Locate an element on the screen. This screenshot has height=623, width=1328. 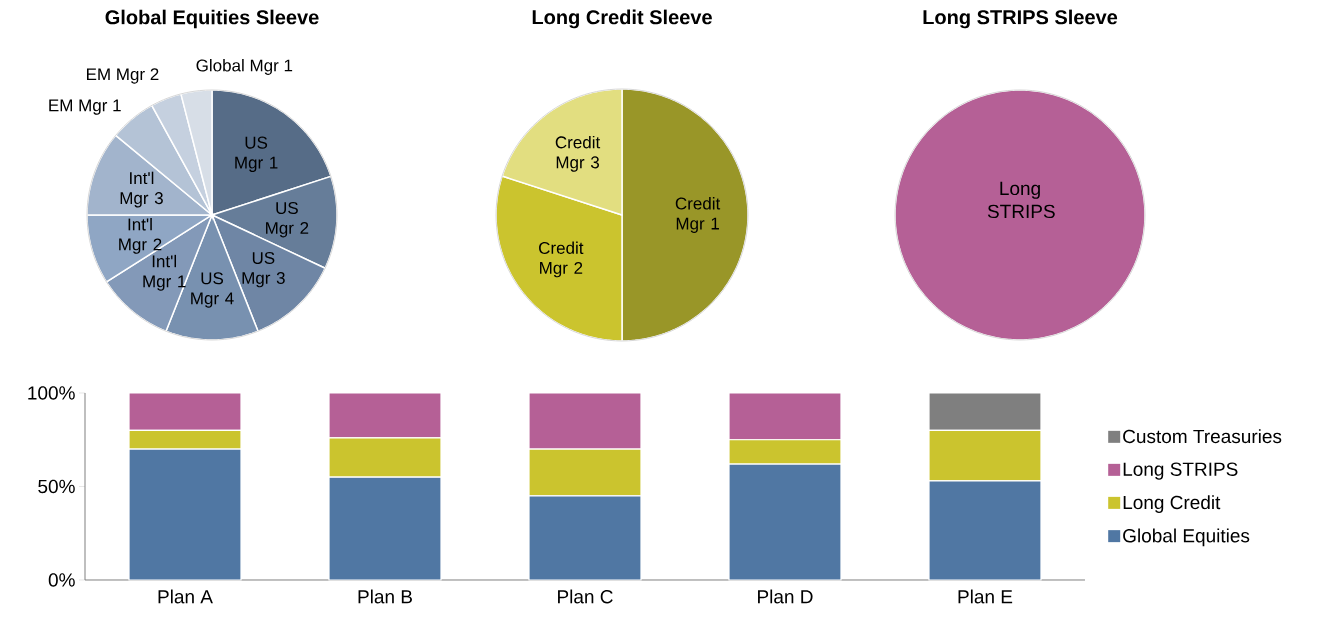
slice-label: Int'l Mgr 2 is located at coordinates (140, 236).